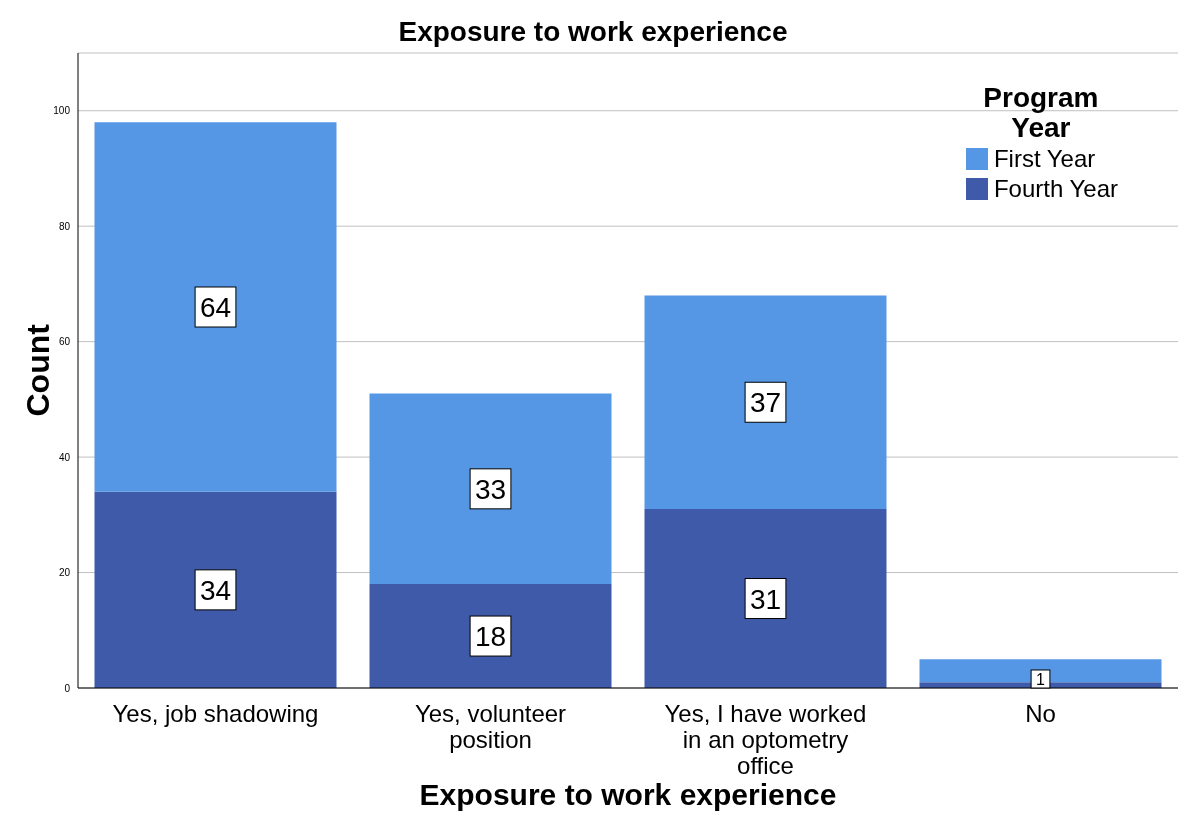 This screenshot has width=1186, height=829. Describe the element at coordinates (1044, 159) in the screenshot. I see `legend-label: First Year` at that location.